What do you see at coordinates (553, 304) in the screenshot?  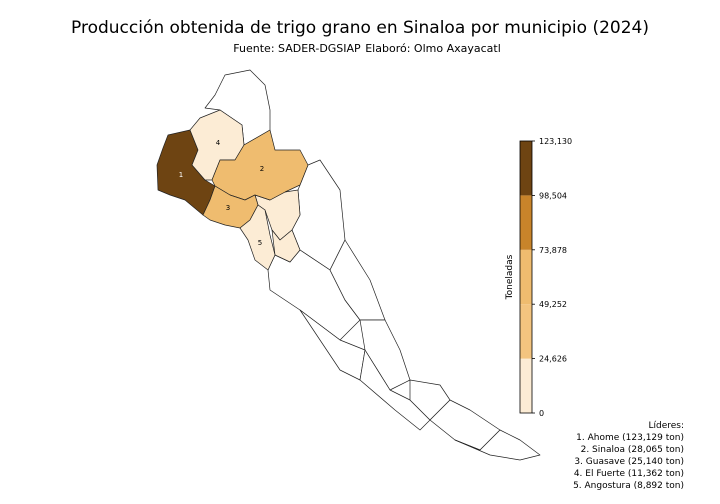 I see `colorbar-tick-label: 49,252` at bounding box center [553, 304].